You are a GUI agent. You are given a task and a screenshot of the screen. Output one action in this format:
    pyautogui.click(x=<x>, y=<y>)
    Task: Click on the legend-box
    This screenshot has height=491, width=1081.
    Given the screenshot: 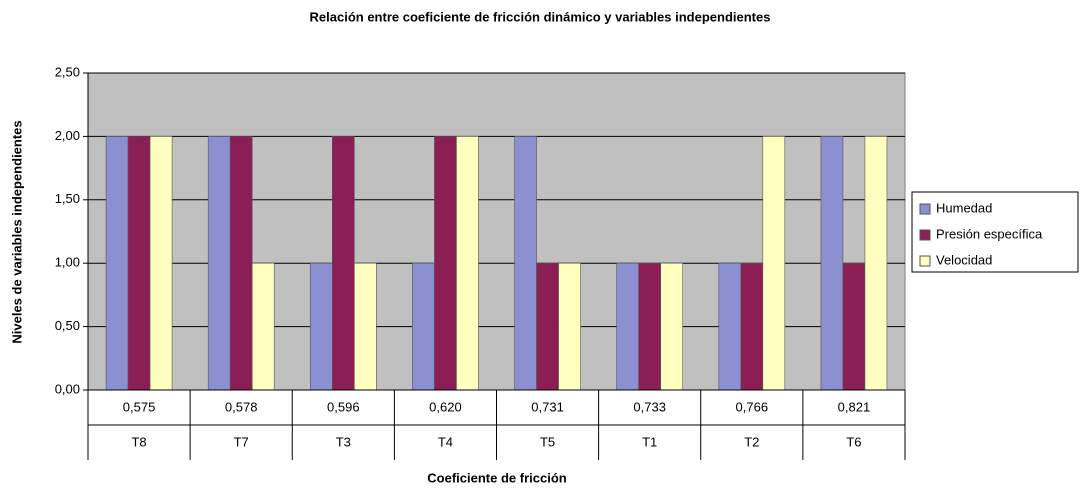 What is the action you would take?
    pyautogui.click(x=995, y=232)
    